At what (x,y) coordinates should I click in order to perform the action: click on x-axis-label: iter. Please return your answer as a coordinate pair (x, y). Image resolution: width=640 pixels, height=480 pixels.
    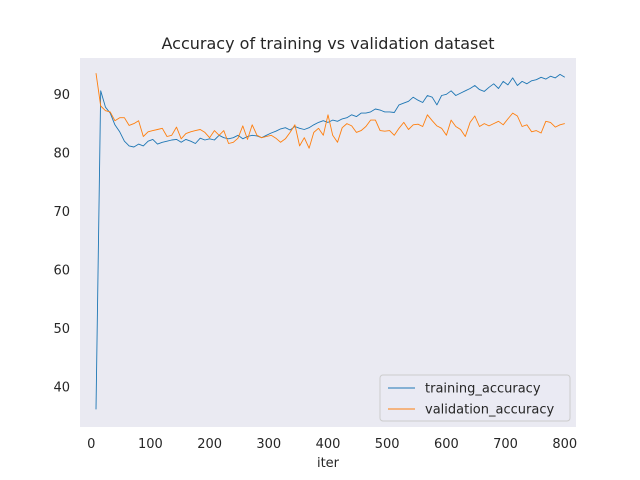
    Looking at the image, I should click on (328, 463).